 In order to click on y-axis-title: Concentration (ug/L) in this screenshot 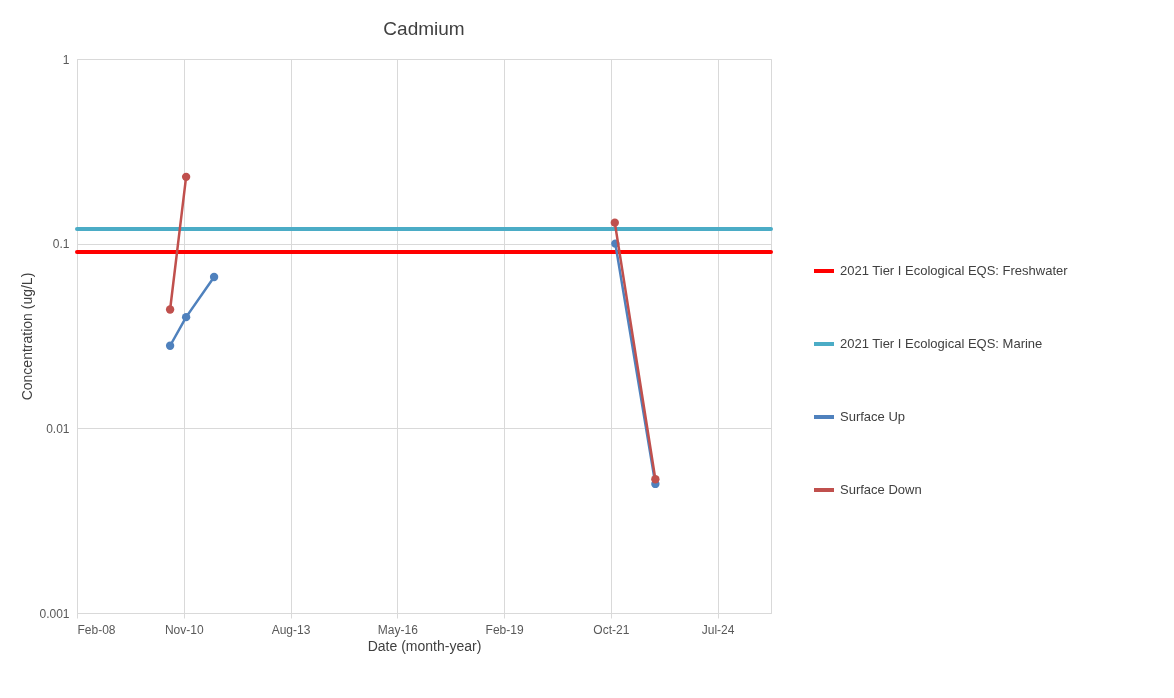, I will do `click(27, 336)`.